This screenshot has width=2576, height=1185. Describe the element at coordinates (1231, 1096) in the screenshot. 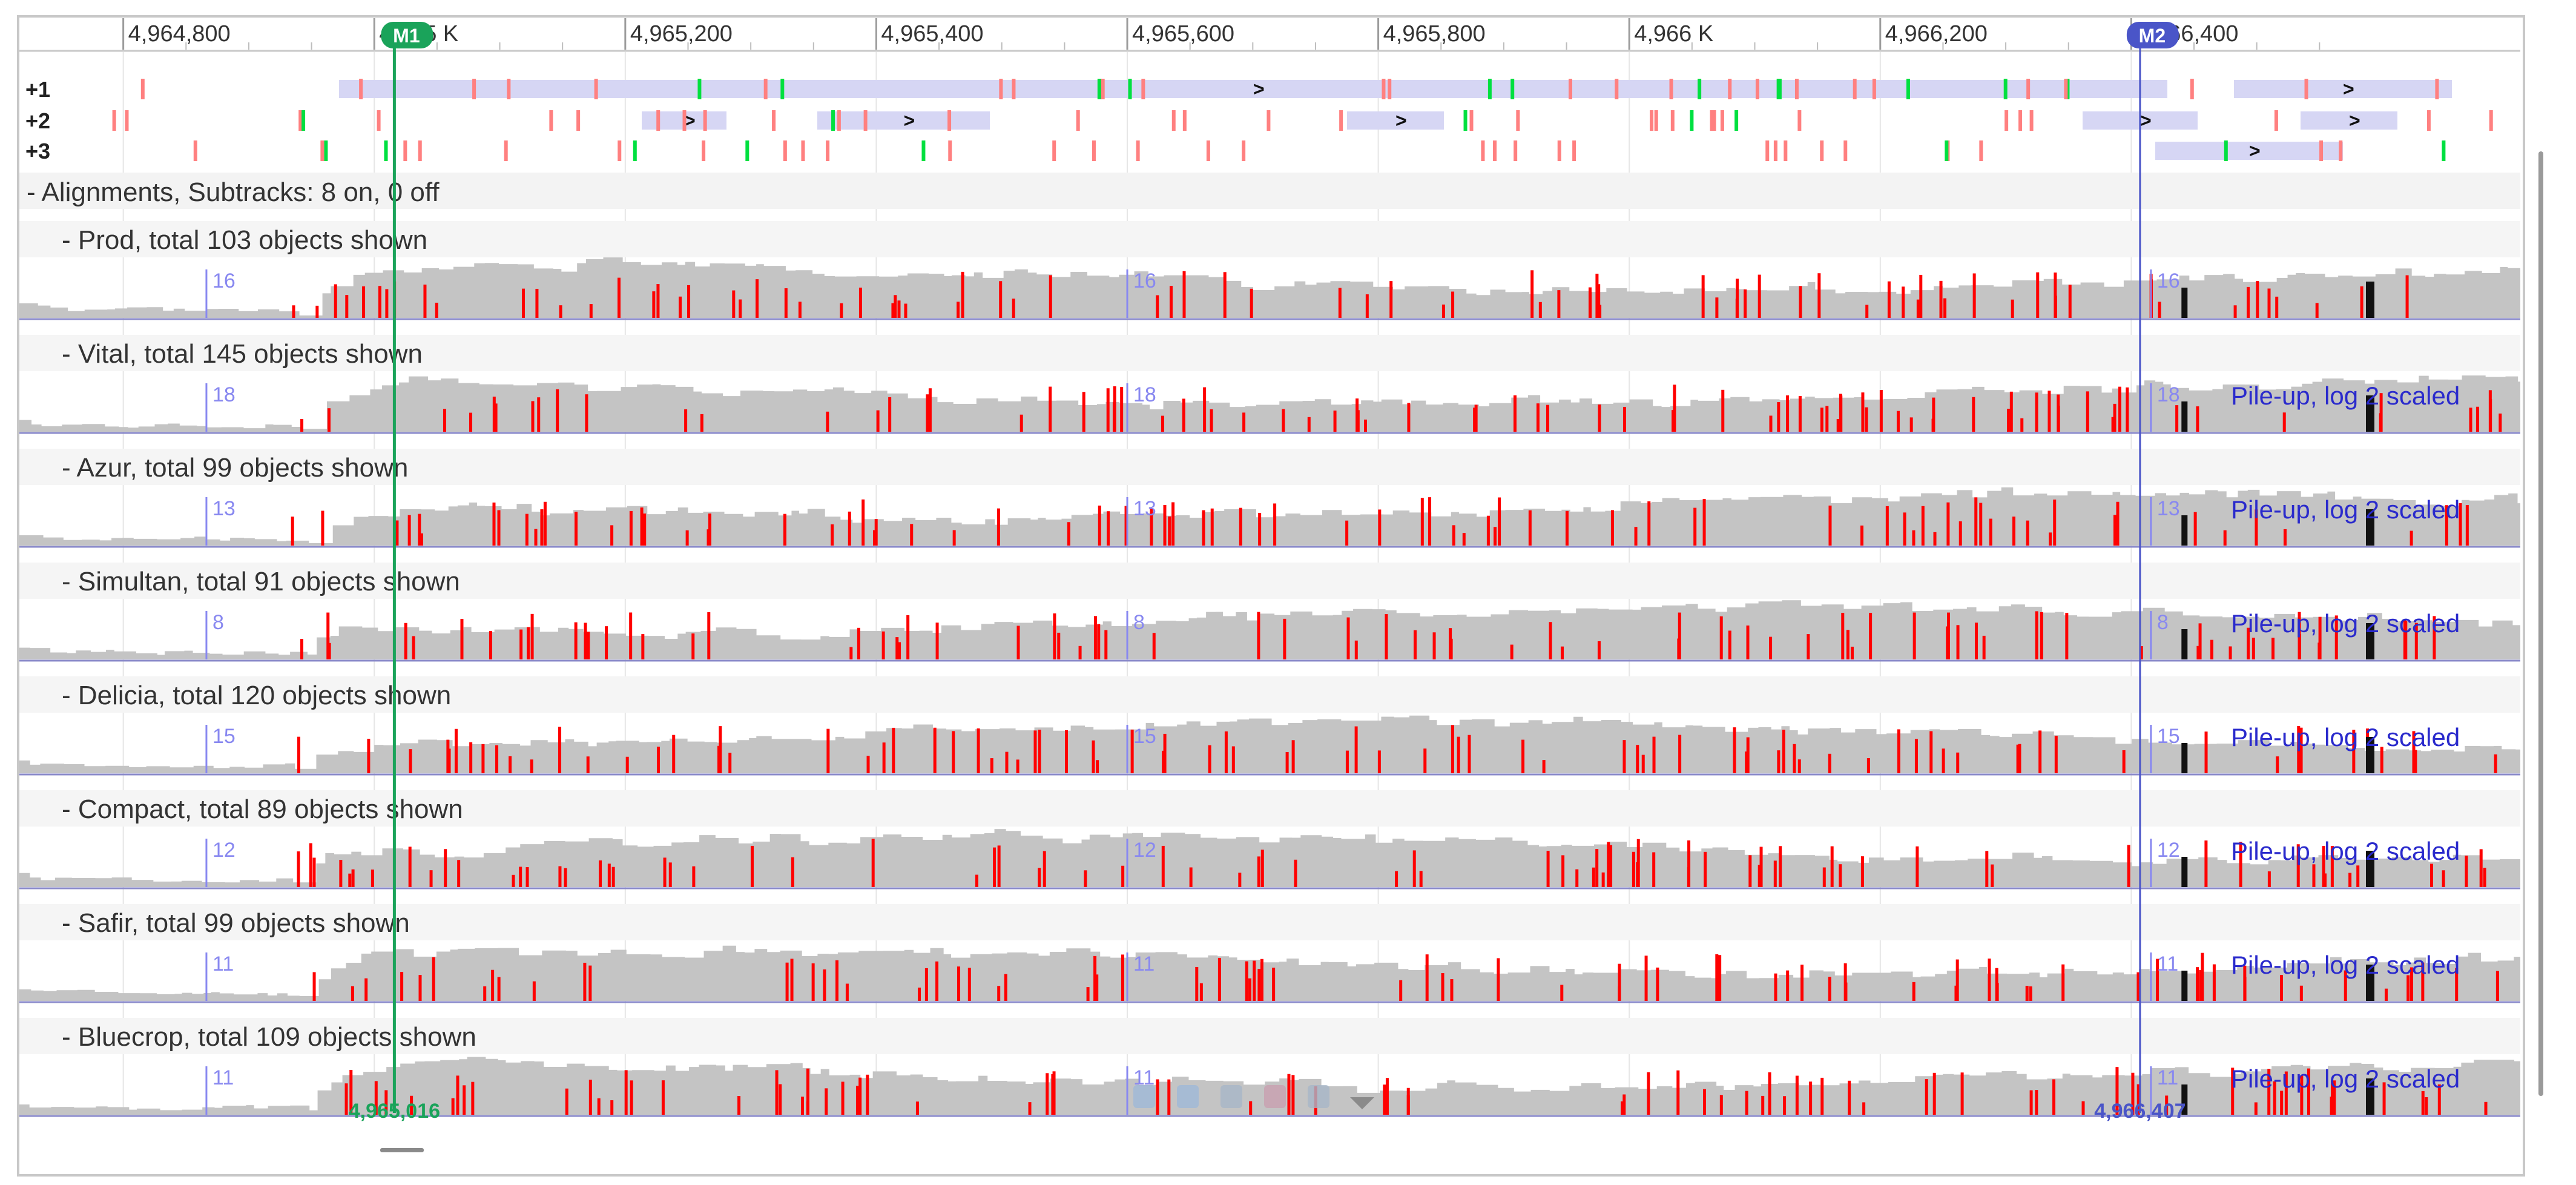

I see `ruler-icon` at that location.